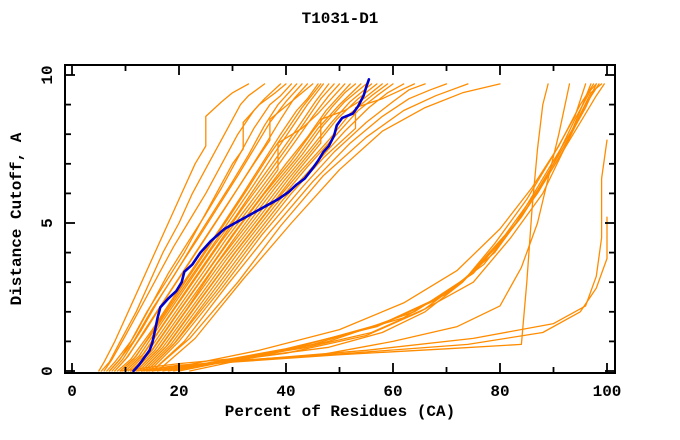  I want to click on x-tick-label: 60, so click(392, 392).